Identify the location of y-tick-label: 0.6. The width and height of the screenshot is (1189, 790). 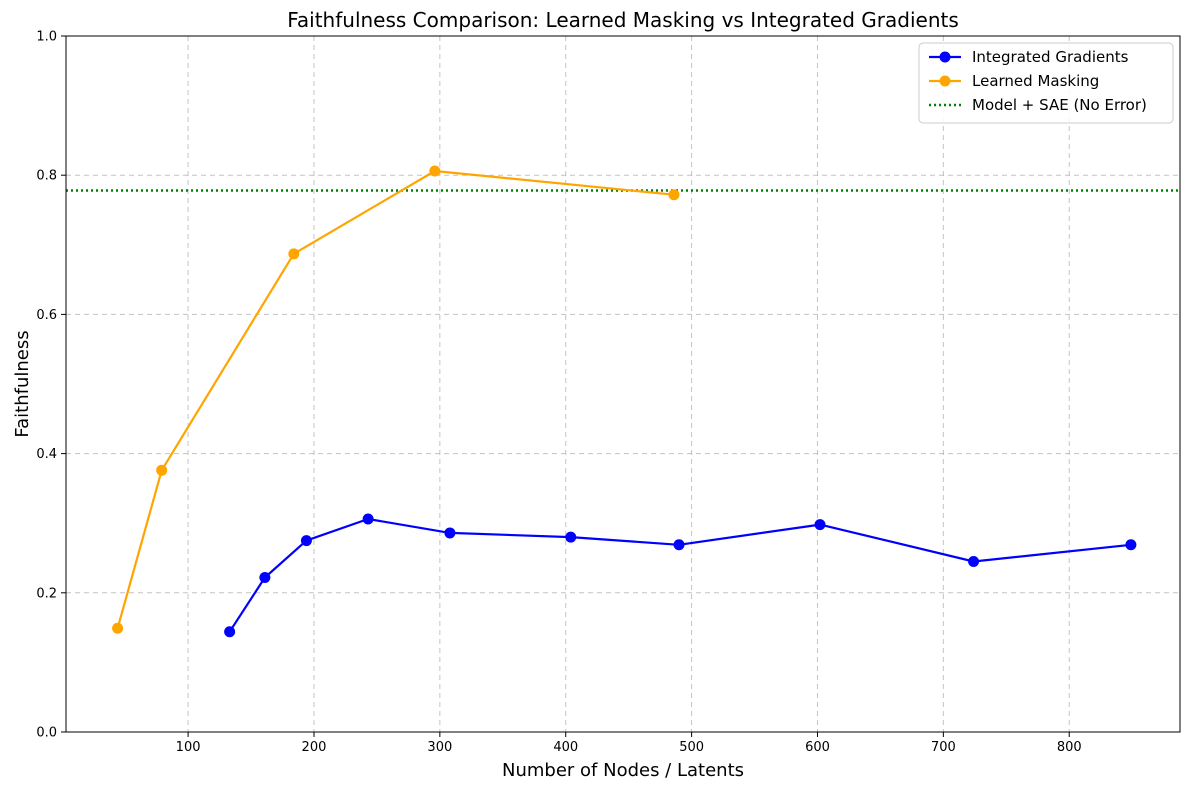
(46, 315).